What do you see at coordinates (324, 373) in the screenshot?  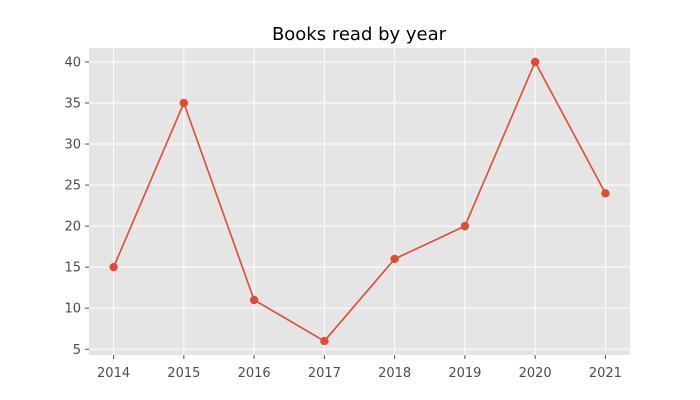 I see `x-tick-label: 2017` at bounding box center [324, 373].